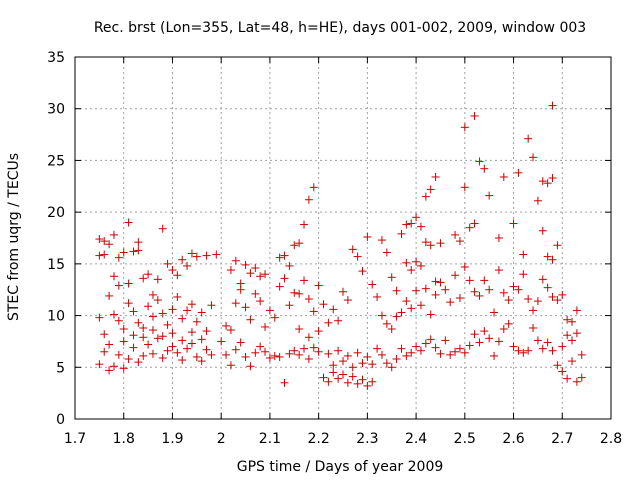 The height and width of the screenshot is (480, 640). Describe the element at coordinates (75, 439) in the screenshot. I see `x-tick-label: 1.7` at that location.